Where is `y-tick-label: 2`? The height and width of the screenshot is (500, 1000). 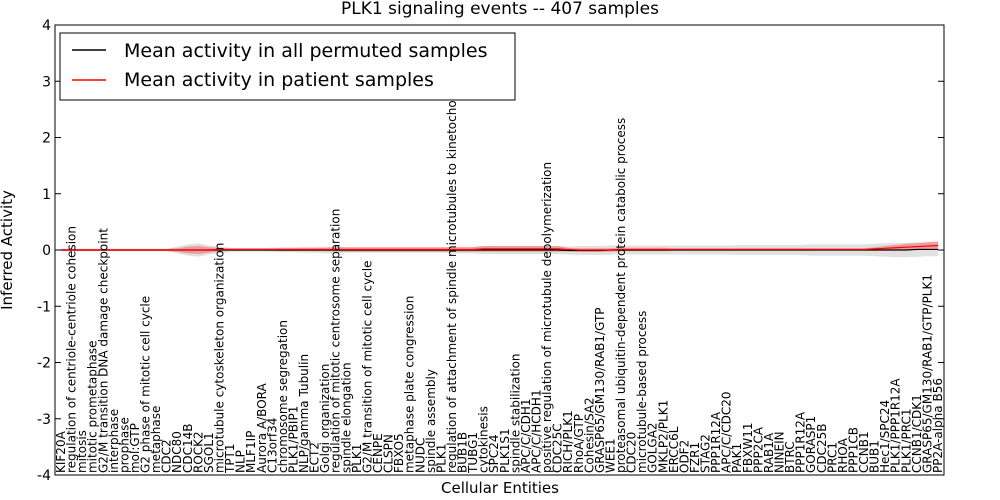
y-tick-label: 2 is located at coordinates (46, 139).